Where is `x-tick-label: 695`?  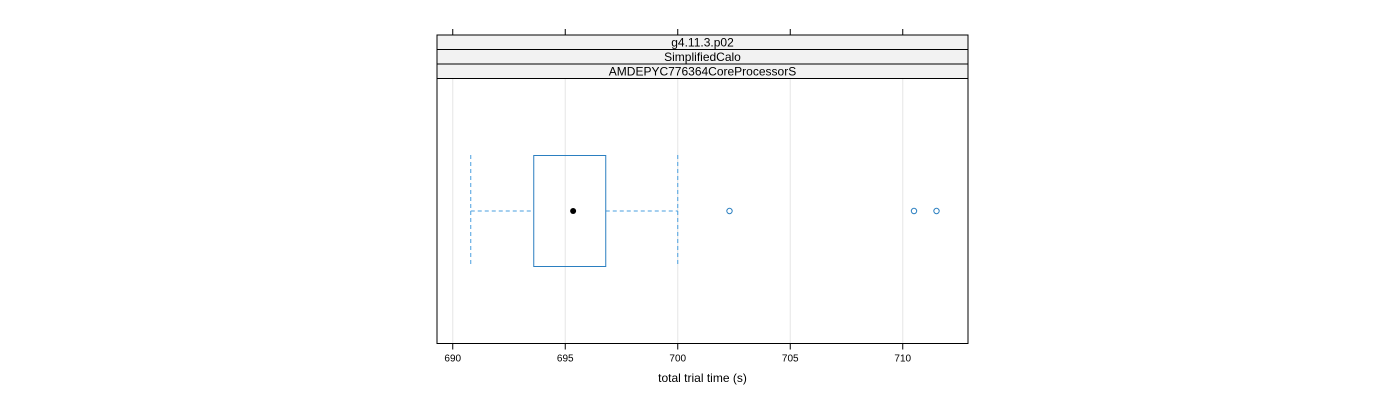 x-tick-label: 695 is located at coordinates (565, 359).